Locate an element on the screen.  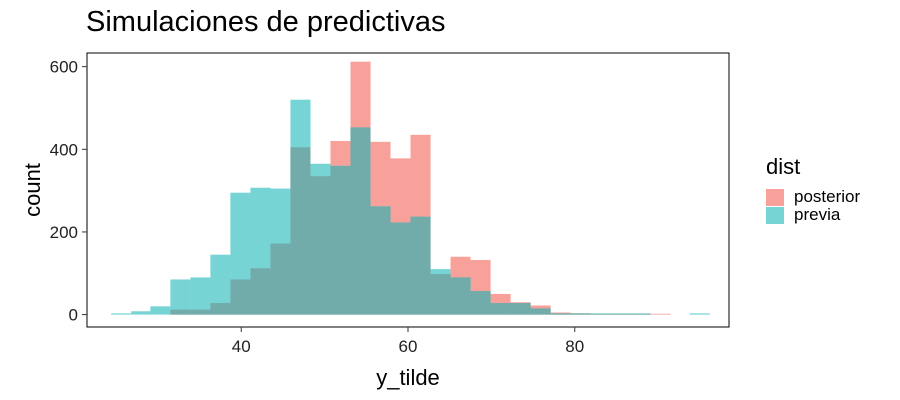
y-tick-label: 400 is located at coordinates (64, 149).